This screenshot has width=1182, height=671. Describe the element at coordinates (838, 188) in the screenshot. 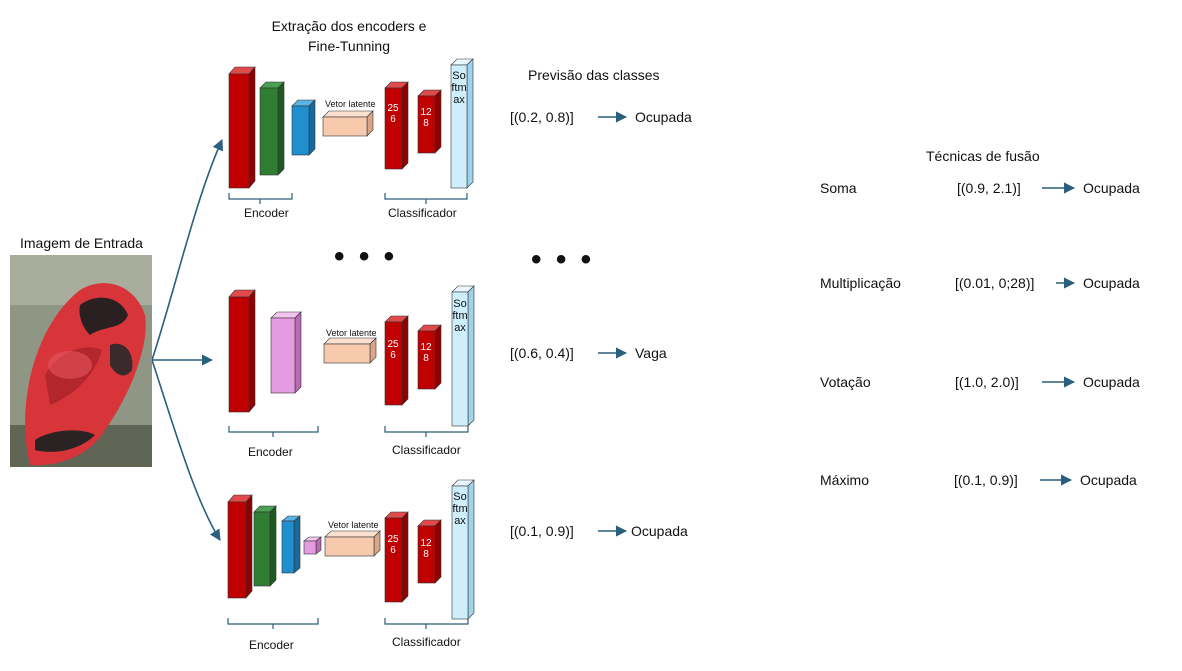

I see `fusion-name-soma: Soma` at that location.